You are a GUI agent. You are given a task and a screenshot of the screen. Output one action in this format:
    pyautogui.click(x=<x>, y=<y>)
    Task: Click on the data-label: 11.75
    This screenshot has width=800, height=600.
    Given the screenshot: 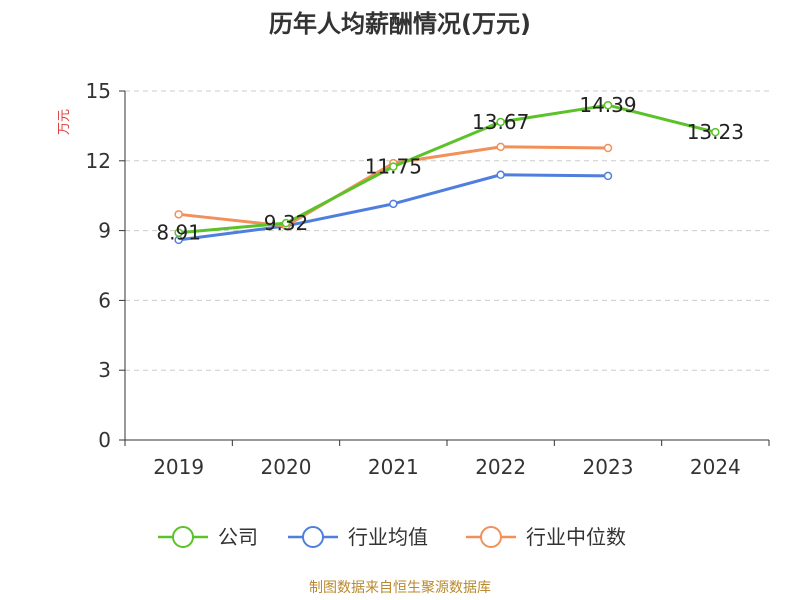 What is the action you would take?
    pyautogui.click(x=393, y=167)
    